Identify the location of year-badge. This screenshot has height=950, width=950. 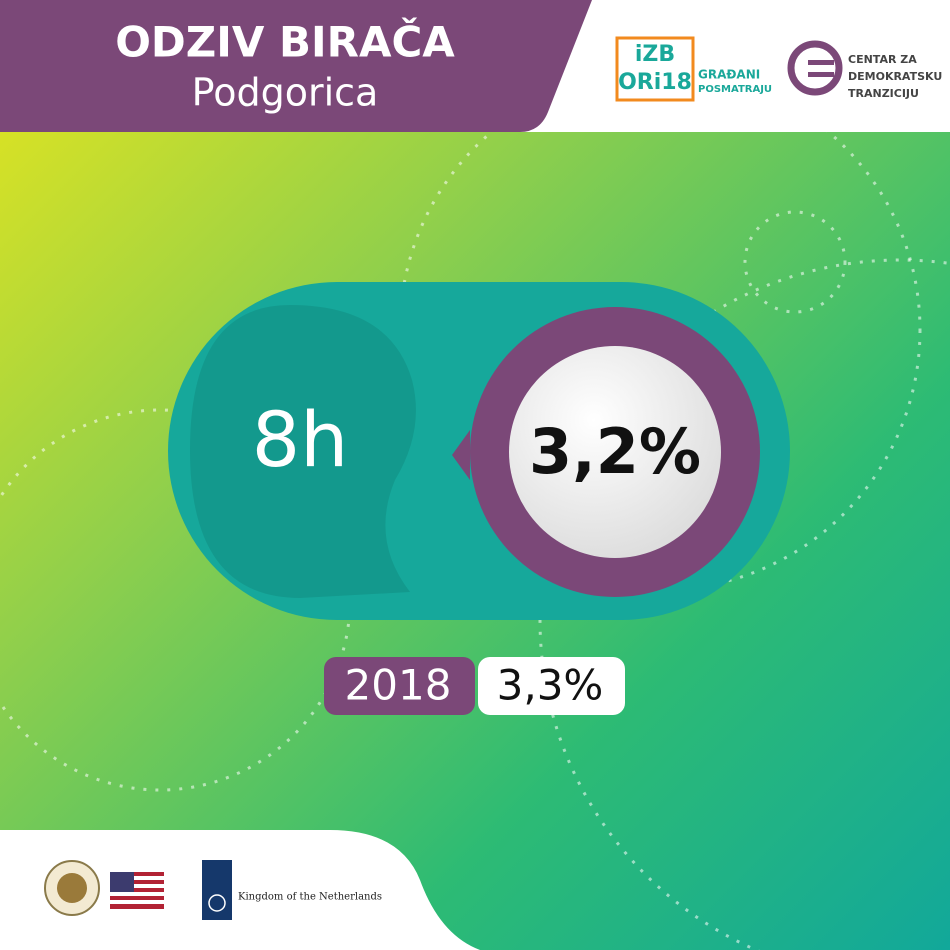
(399, 686).